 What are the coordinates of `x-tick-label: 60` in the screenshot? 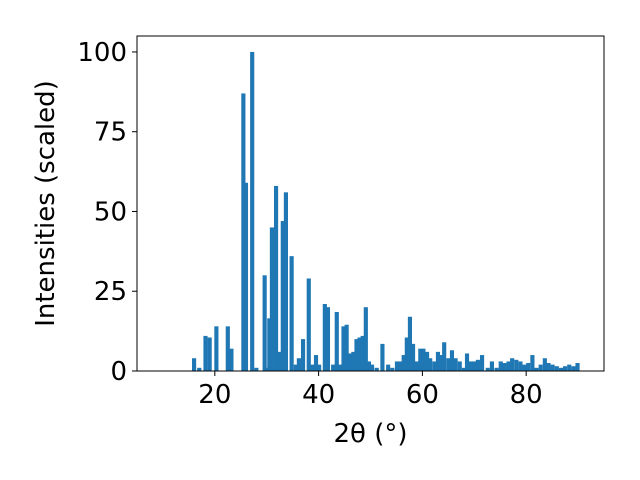 It's located at (422, 395).